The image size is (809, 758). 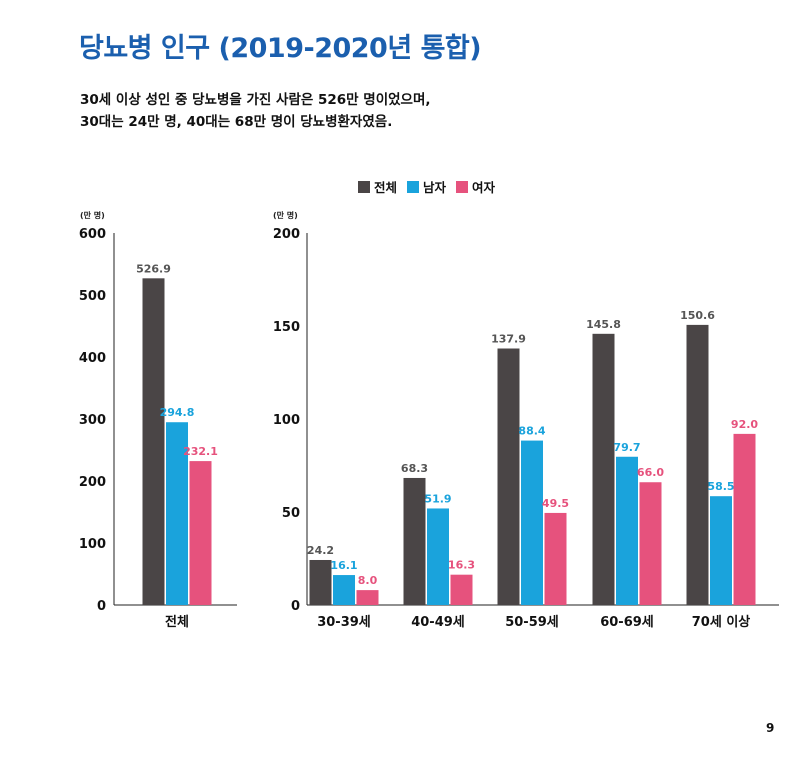 What do you see at coordinates (92, 358) in the screenshot?
I see `chart-0-y-tick-label: 400` at bounding box center [92, 358].